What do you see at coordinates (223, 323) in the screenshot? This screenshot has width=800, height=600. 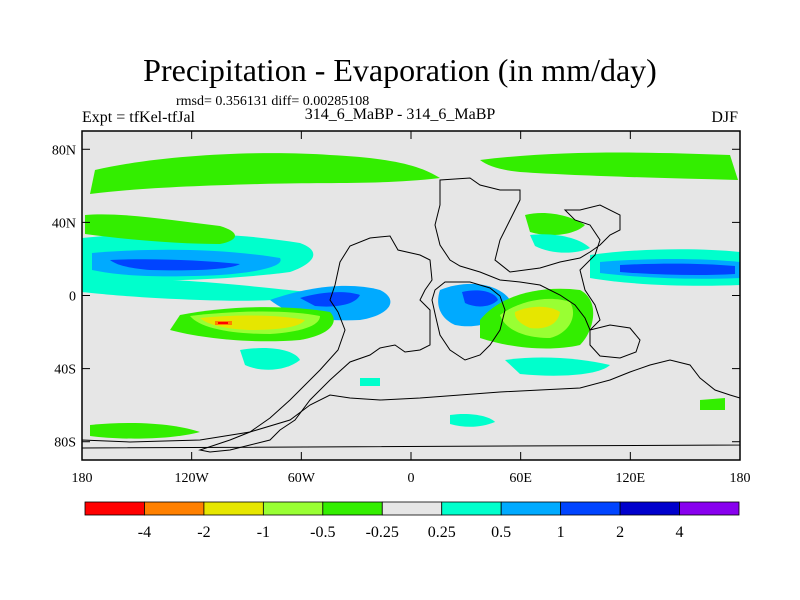 I see `contour-red-spcz` at bounding box center [223, 323].